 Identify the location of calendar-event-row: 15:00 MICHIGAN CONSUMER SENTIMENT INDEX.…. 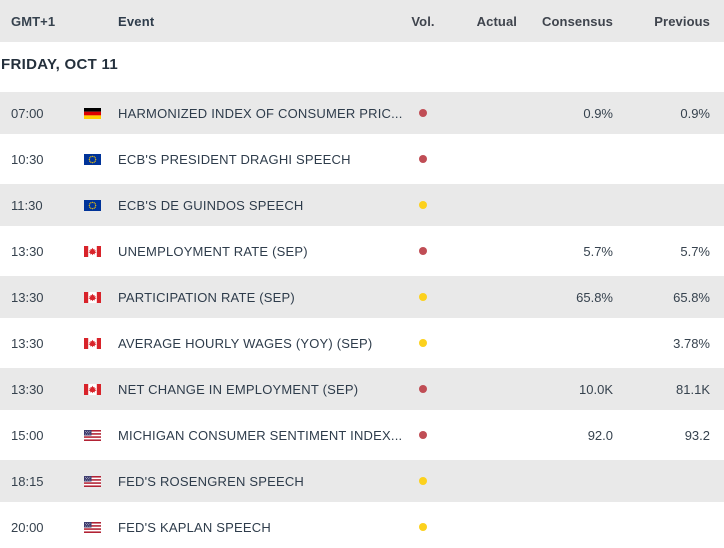
(362, 435).